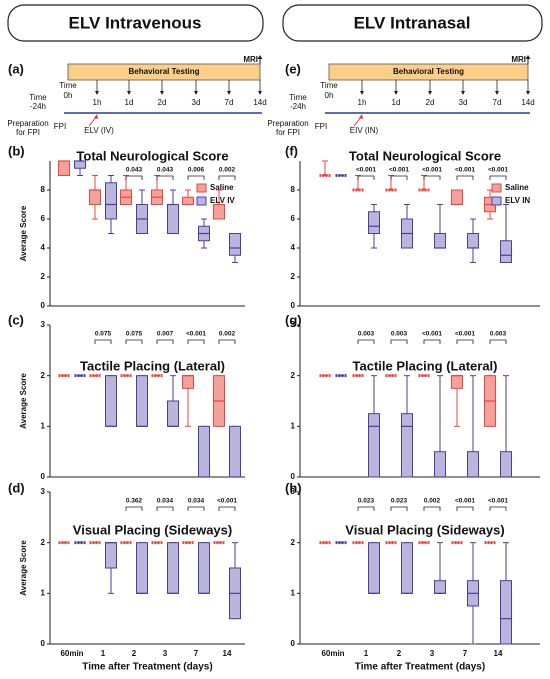  I want to click on time-point: 1d, so click(396, 102).